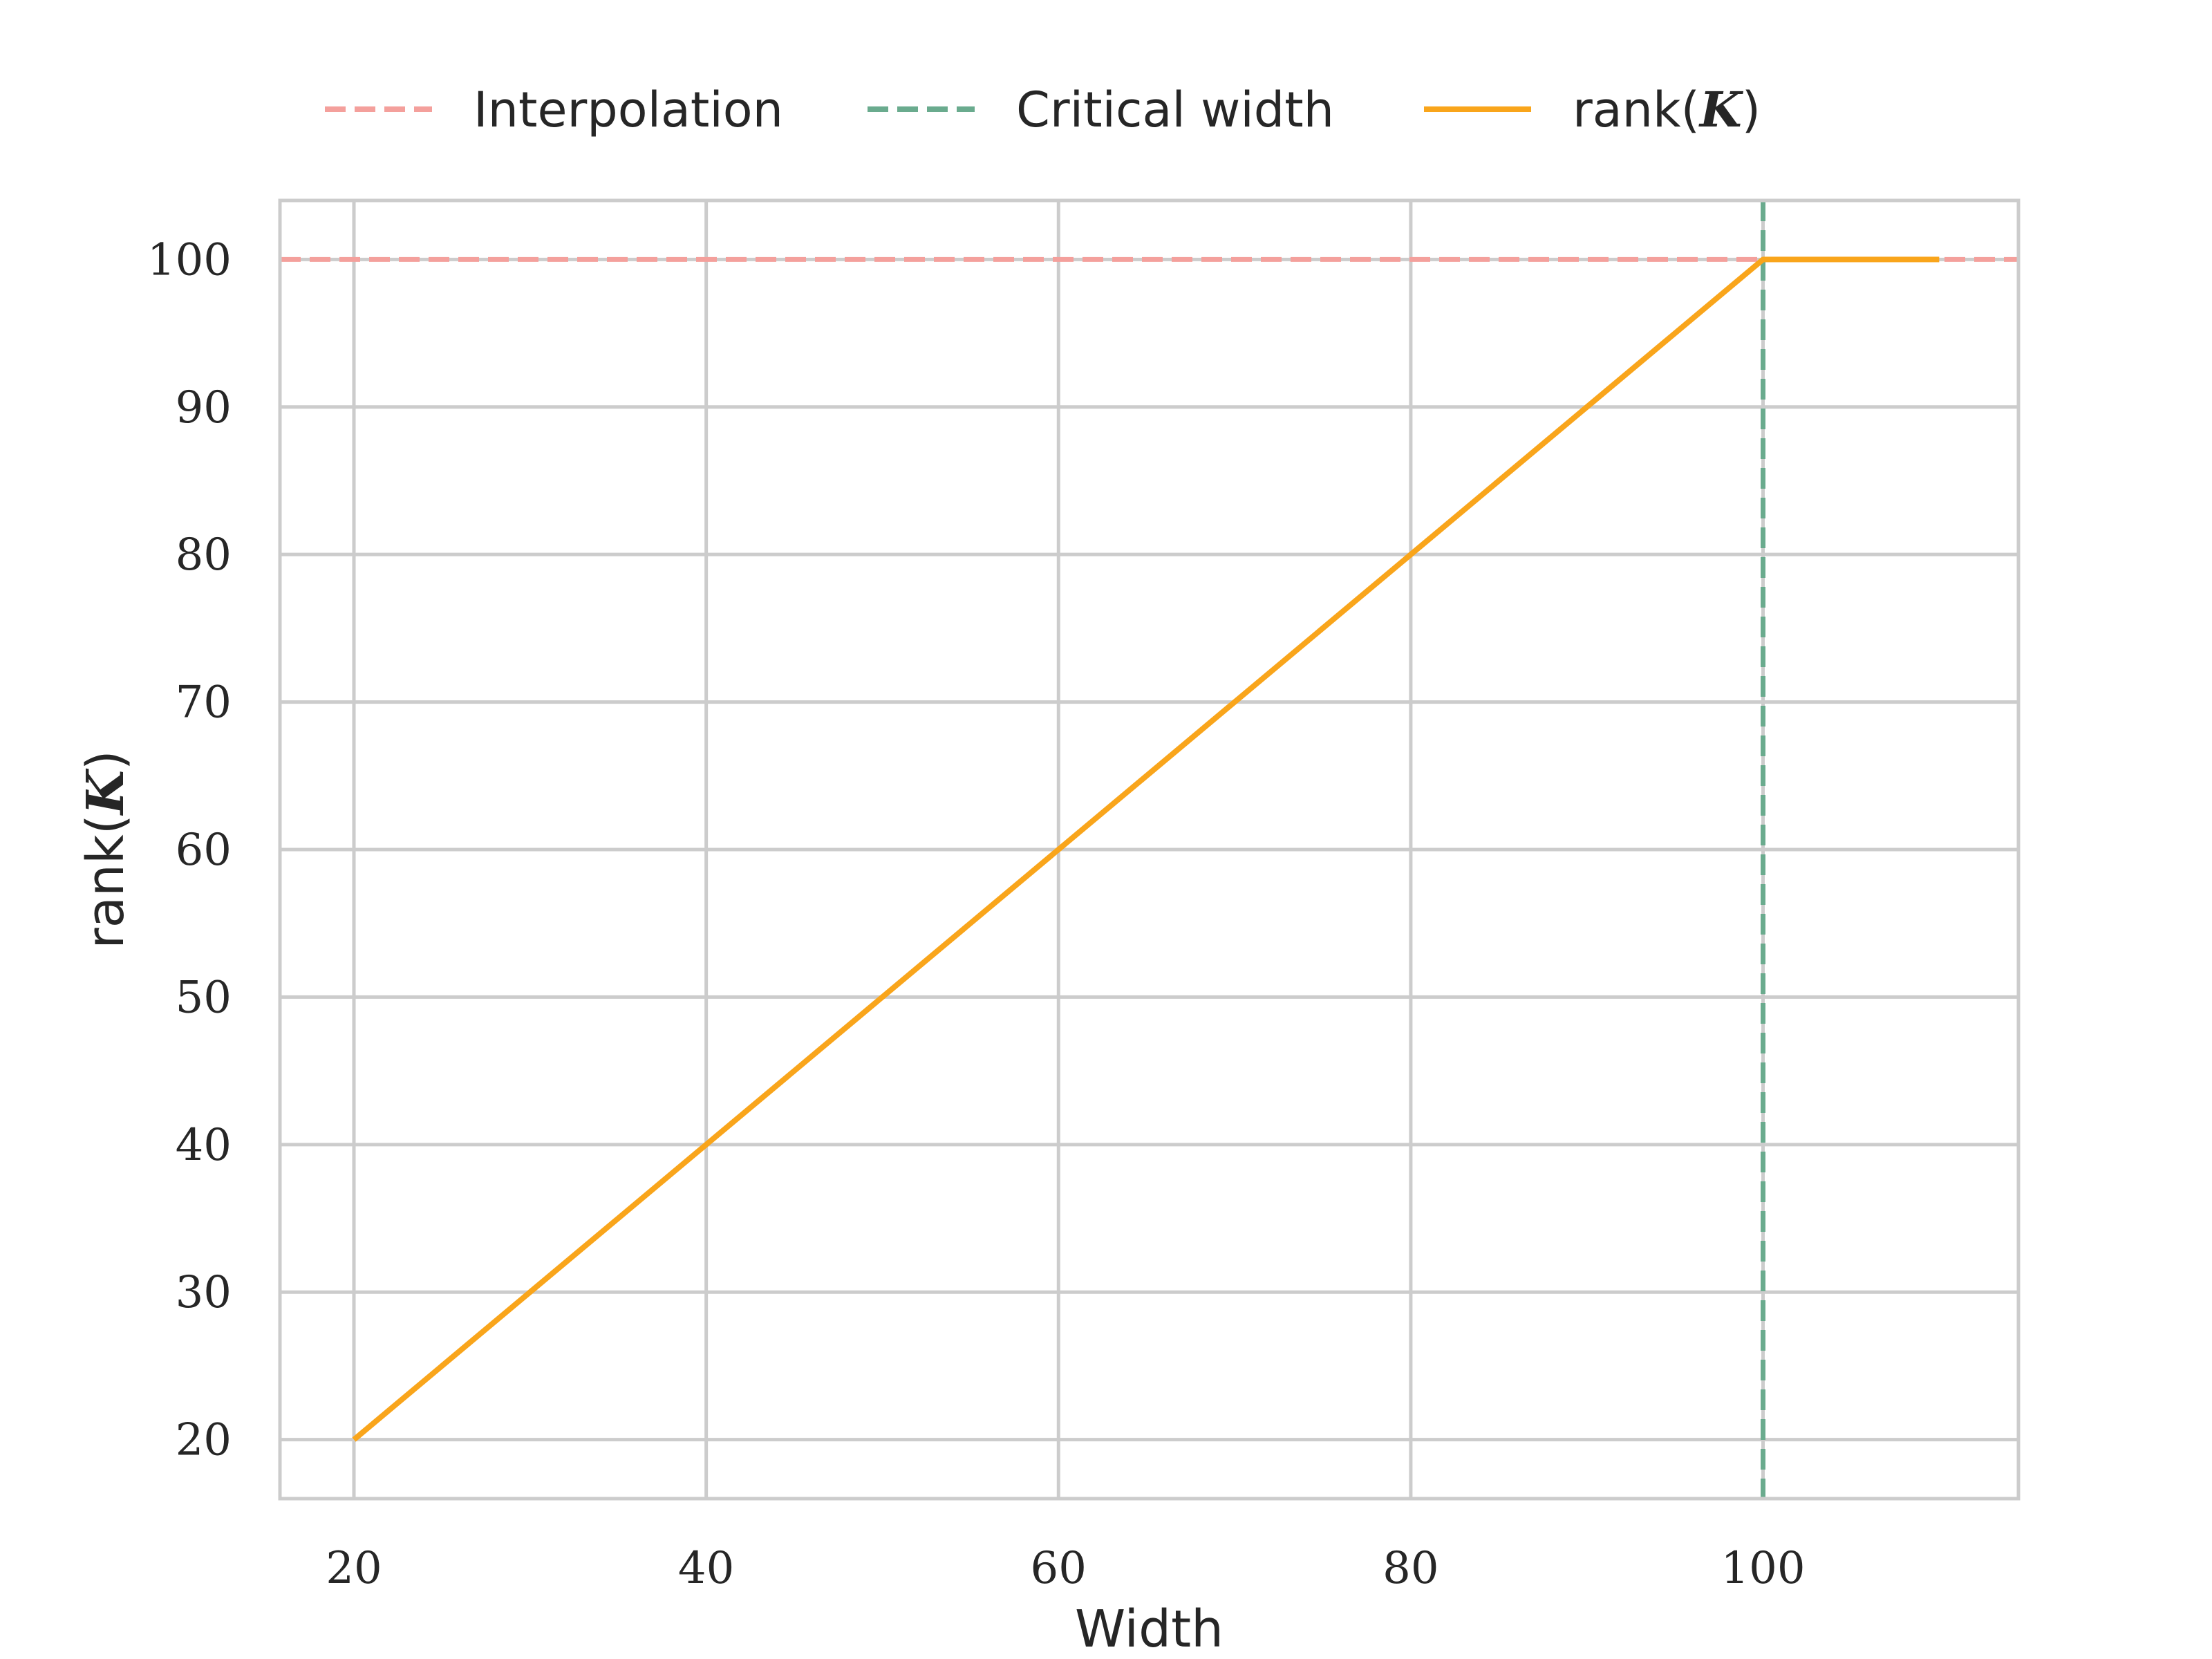  Describe the element at coordinates (629, 110) in the screenshot. I see `legend-label-interpolation: Interpolation` at that location.